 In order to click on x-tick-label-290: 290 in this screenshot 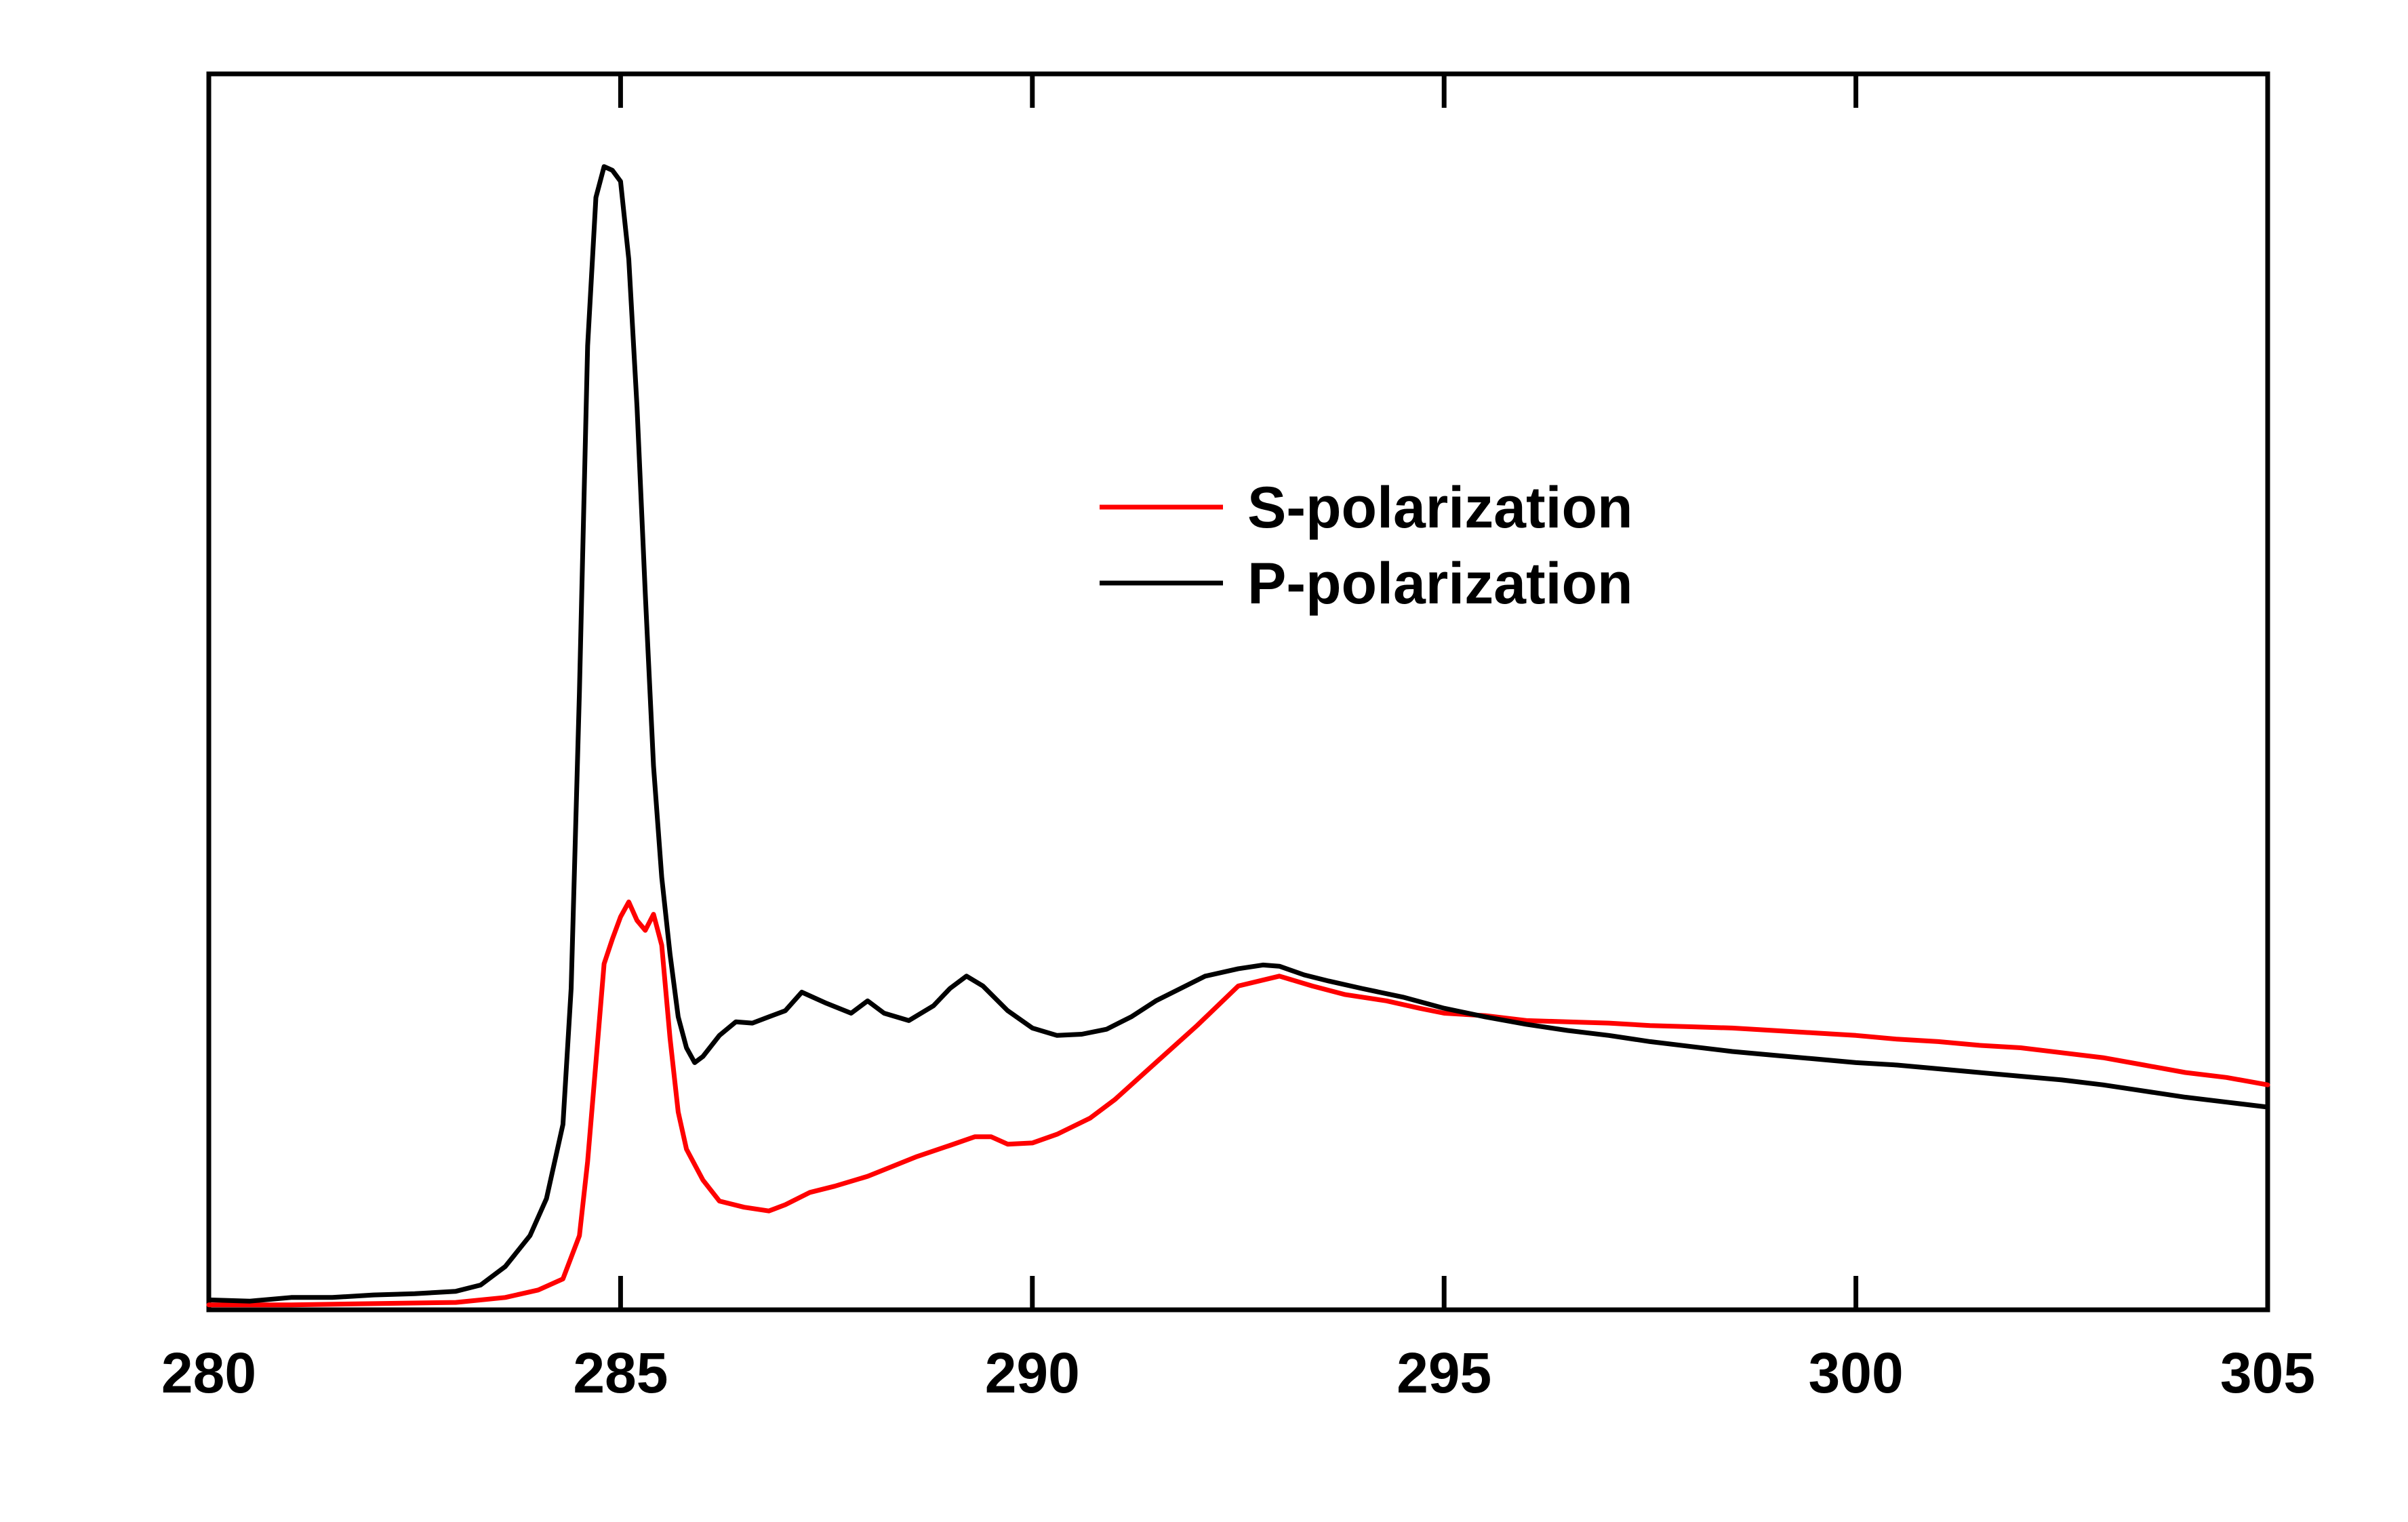, I will do `click(1032, 1373)`.